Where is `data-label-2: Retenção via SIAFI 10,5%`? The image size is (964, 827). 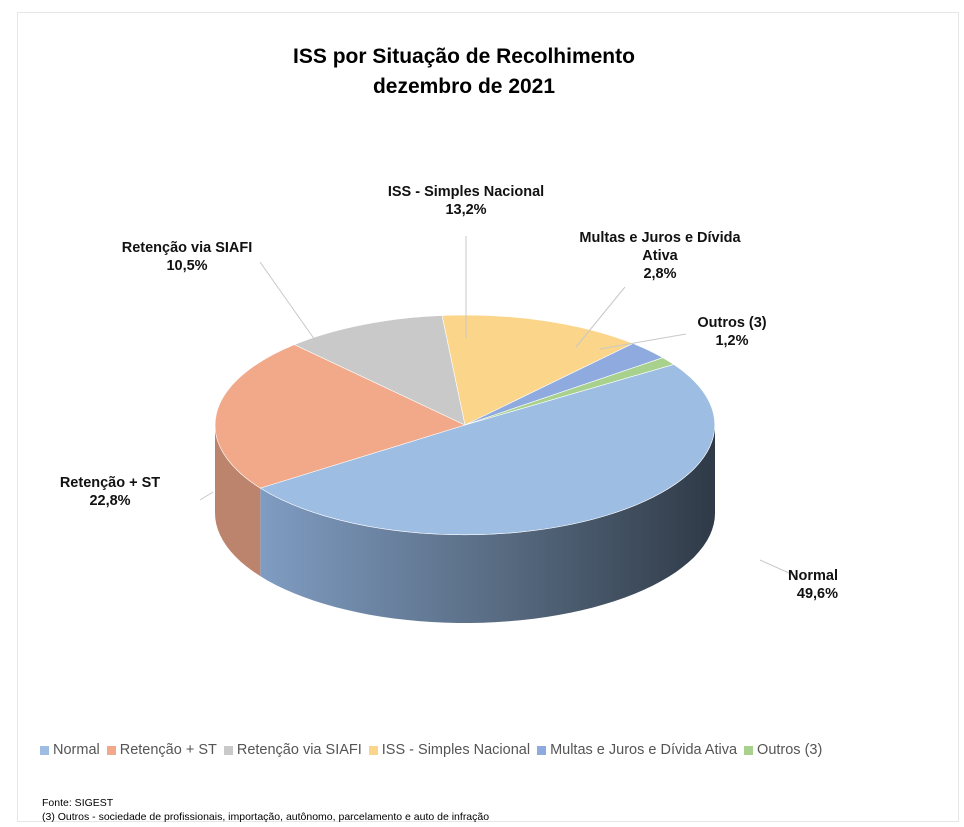 data-label-2: Retenção via SIAFI 10,5% is located at coordinates (187, 257).